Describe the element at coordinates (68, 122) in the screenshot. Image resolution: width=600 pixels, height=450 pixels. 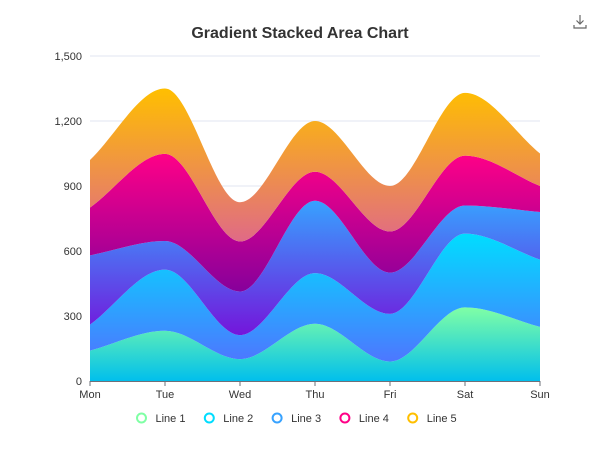
I see `y-tick-label: 1,200` at that location.